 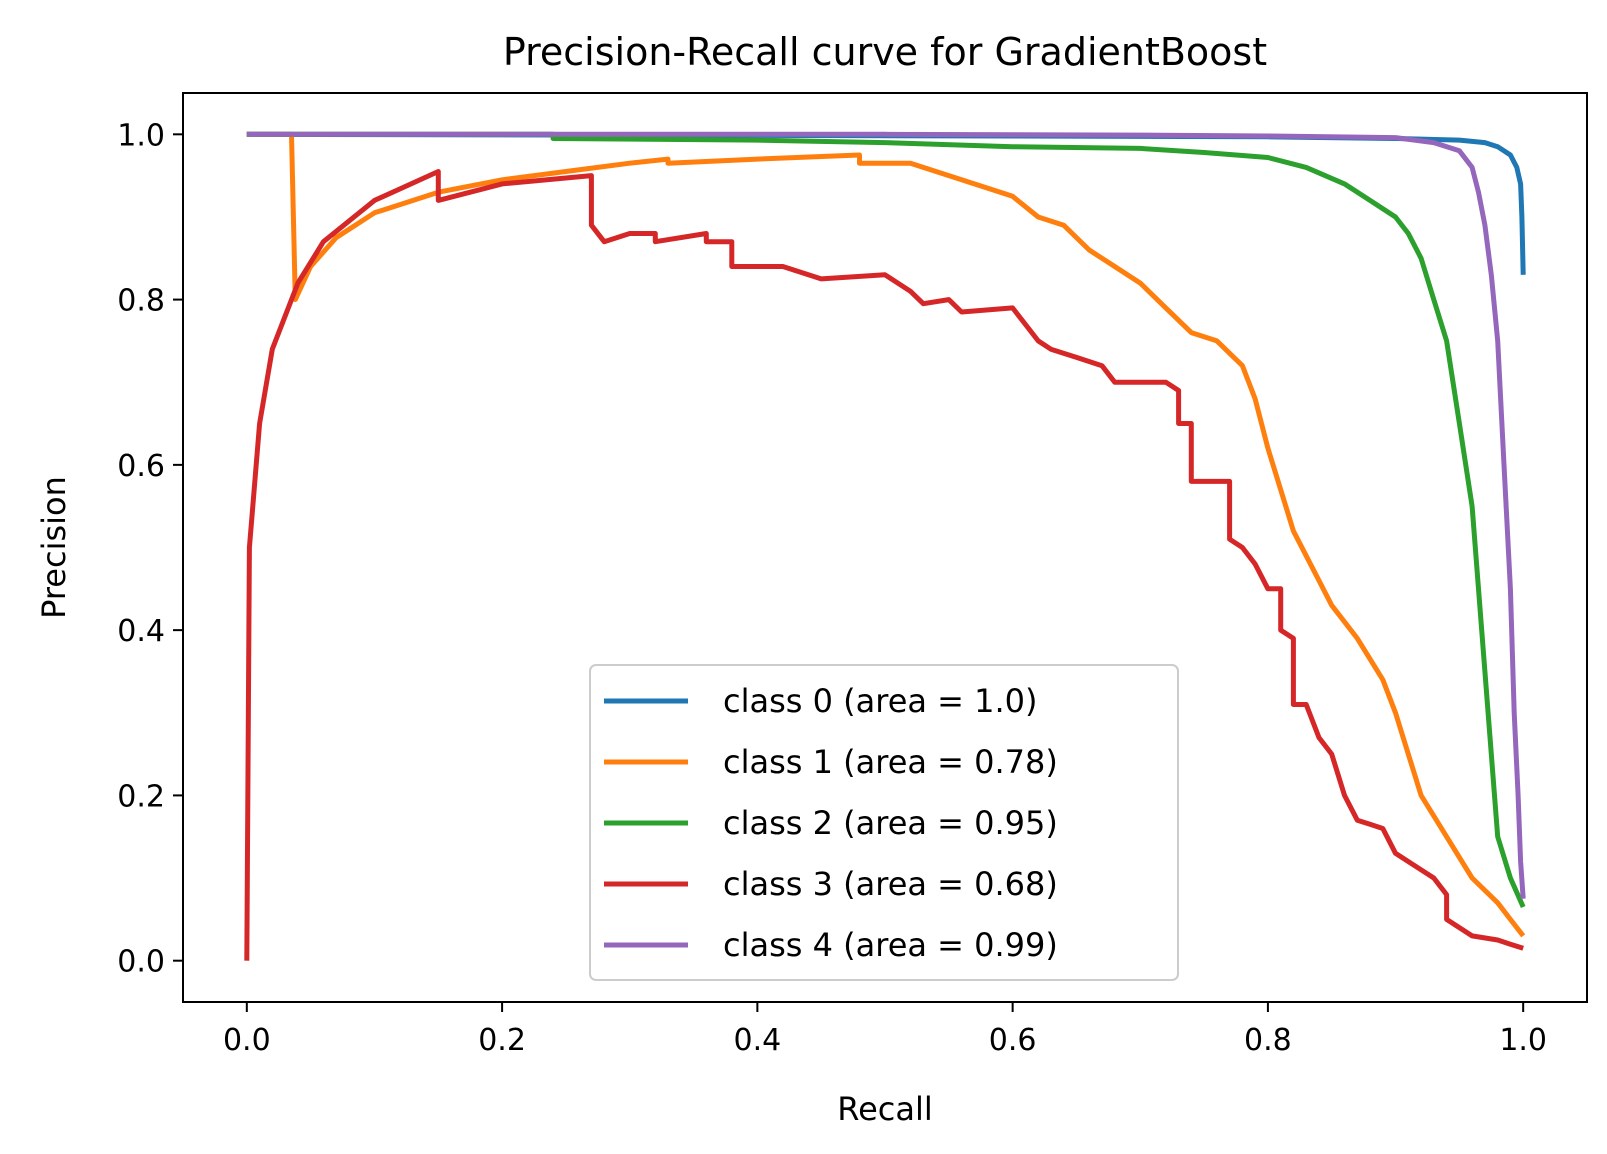 I want to click on x-tick-label: 0.6, so click(x=1013, y=1040).